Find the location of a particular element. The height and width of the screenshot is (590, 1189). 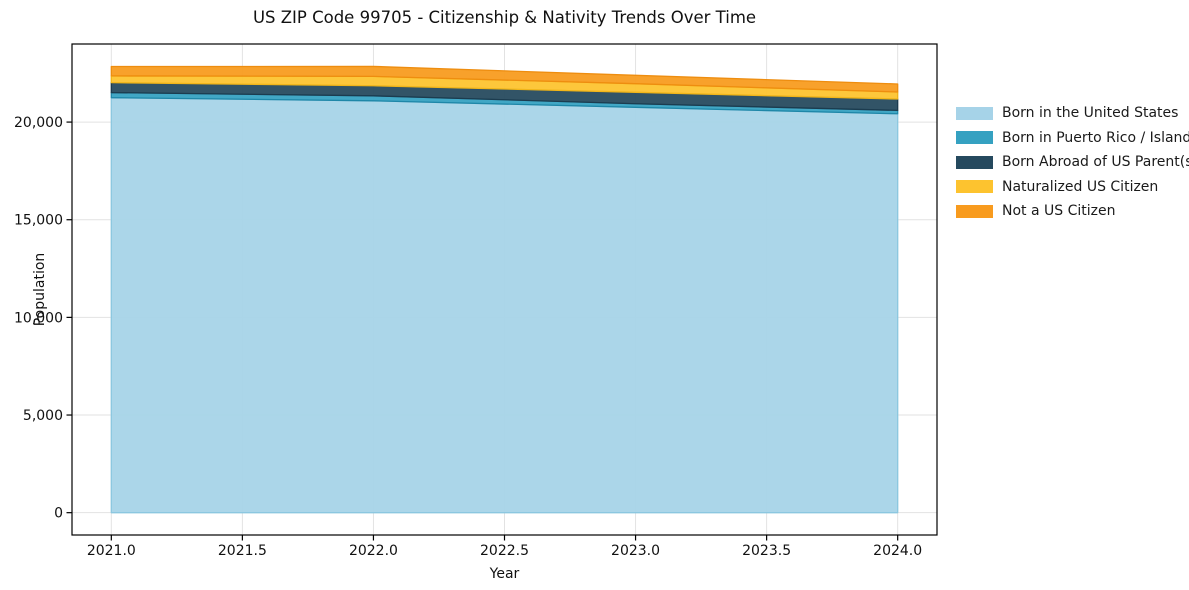

x-tick-label: 2021.0 is located at coordinates (111, 551).